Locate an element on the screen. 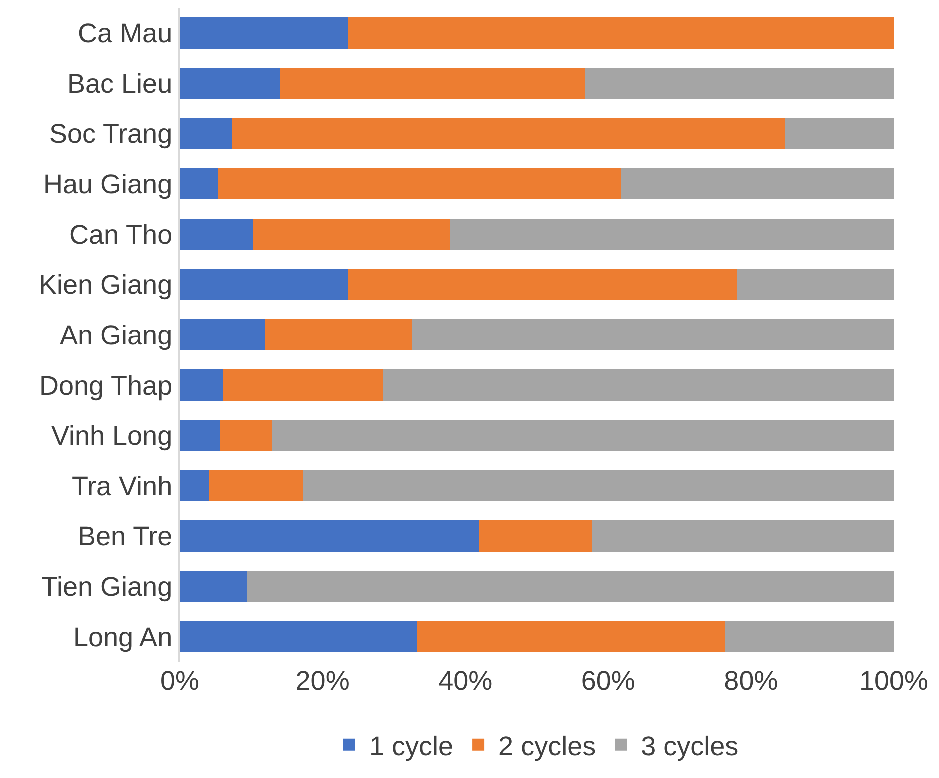  y-tick-label: Long An is located at coordinates (123, 637).